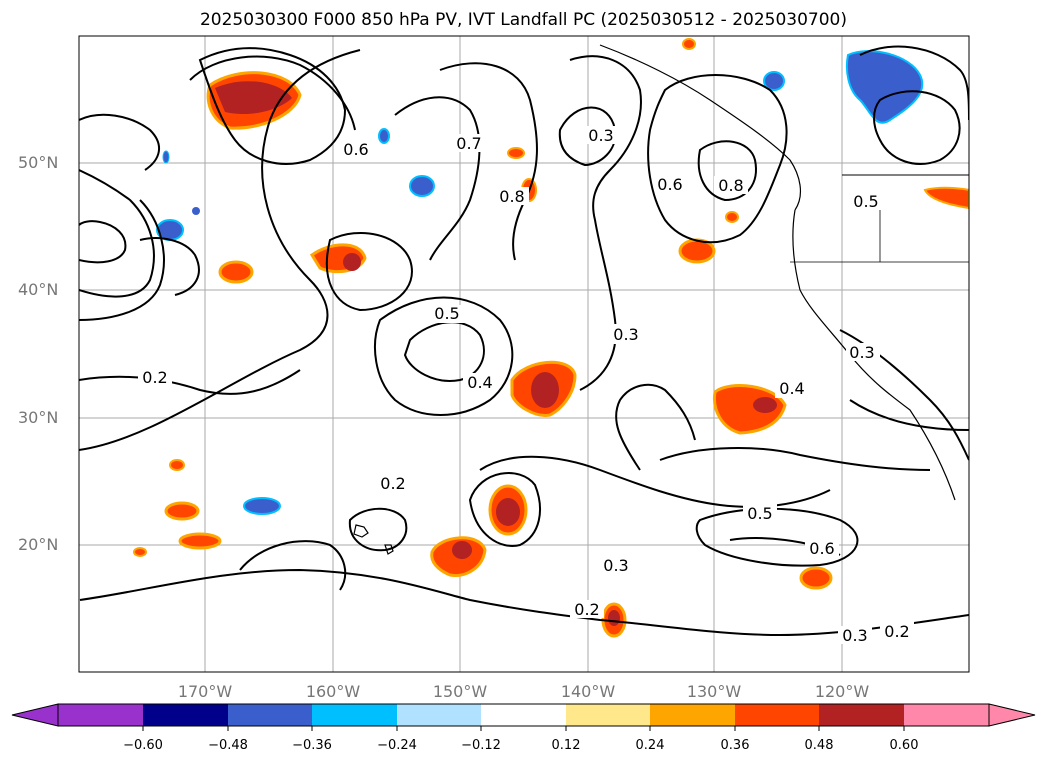  Describe the element at coordinates (819, 745) in the screenshot. I see `colorbar-tick: 0.48` at that location.